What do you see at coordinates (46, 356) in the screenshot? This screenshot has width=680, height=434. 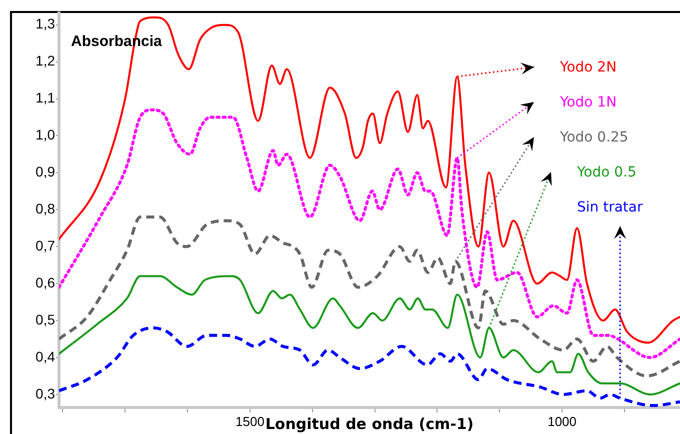 I see `y-tick-label: 0,4` at bounding box center [46, 356].